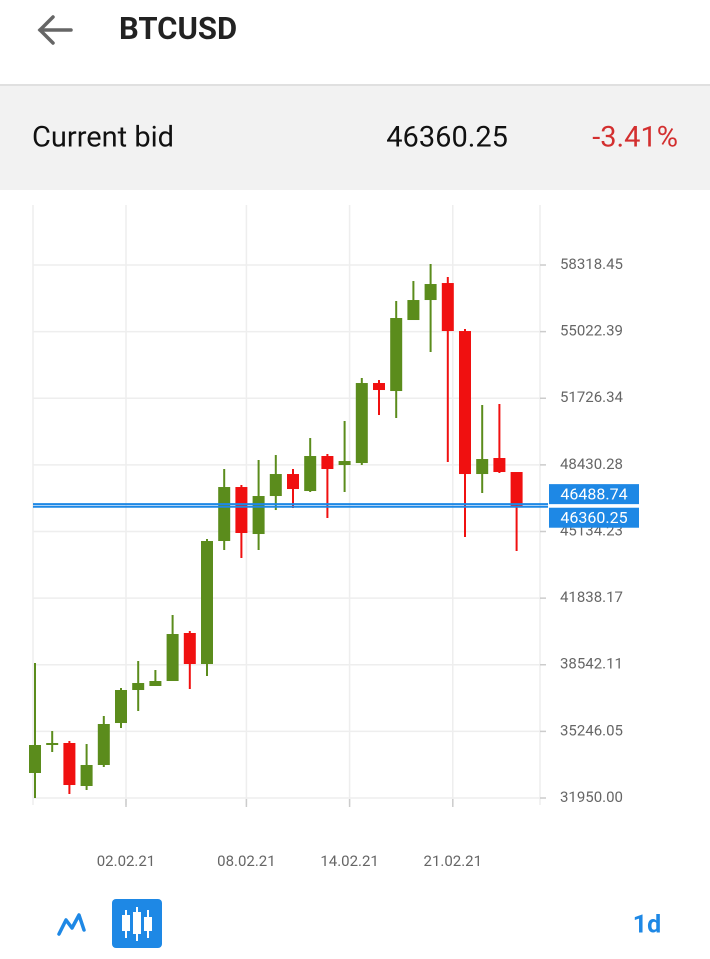 The height and width of the screenshot is (959, 710). What do you see at coordinates (647, 925) in the screenshot?
I see `timeframe-button: 1d` at bounding box center [647, 925].